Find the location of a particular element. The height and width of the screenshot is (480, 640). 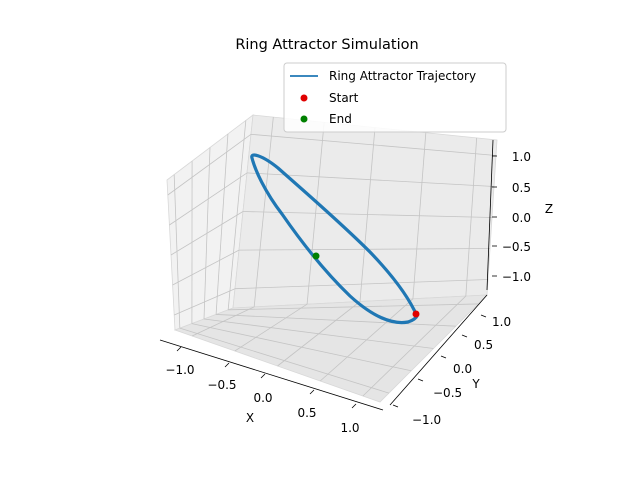

x-tick-label-4: 1.0 is located at coordinates (349, 428).